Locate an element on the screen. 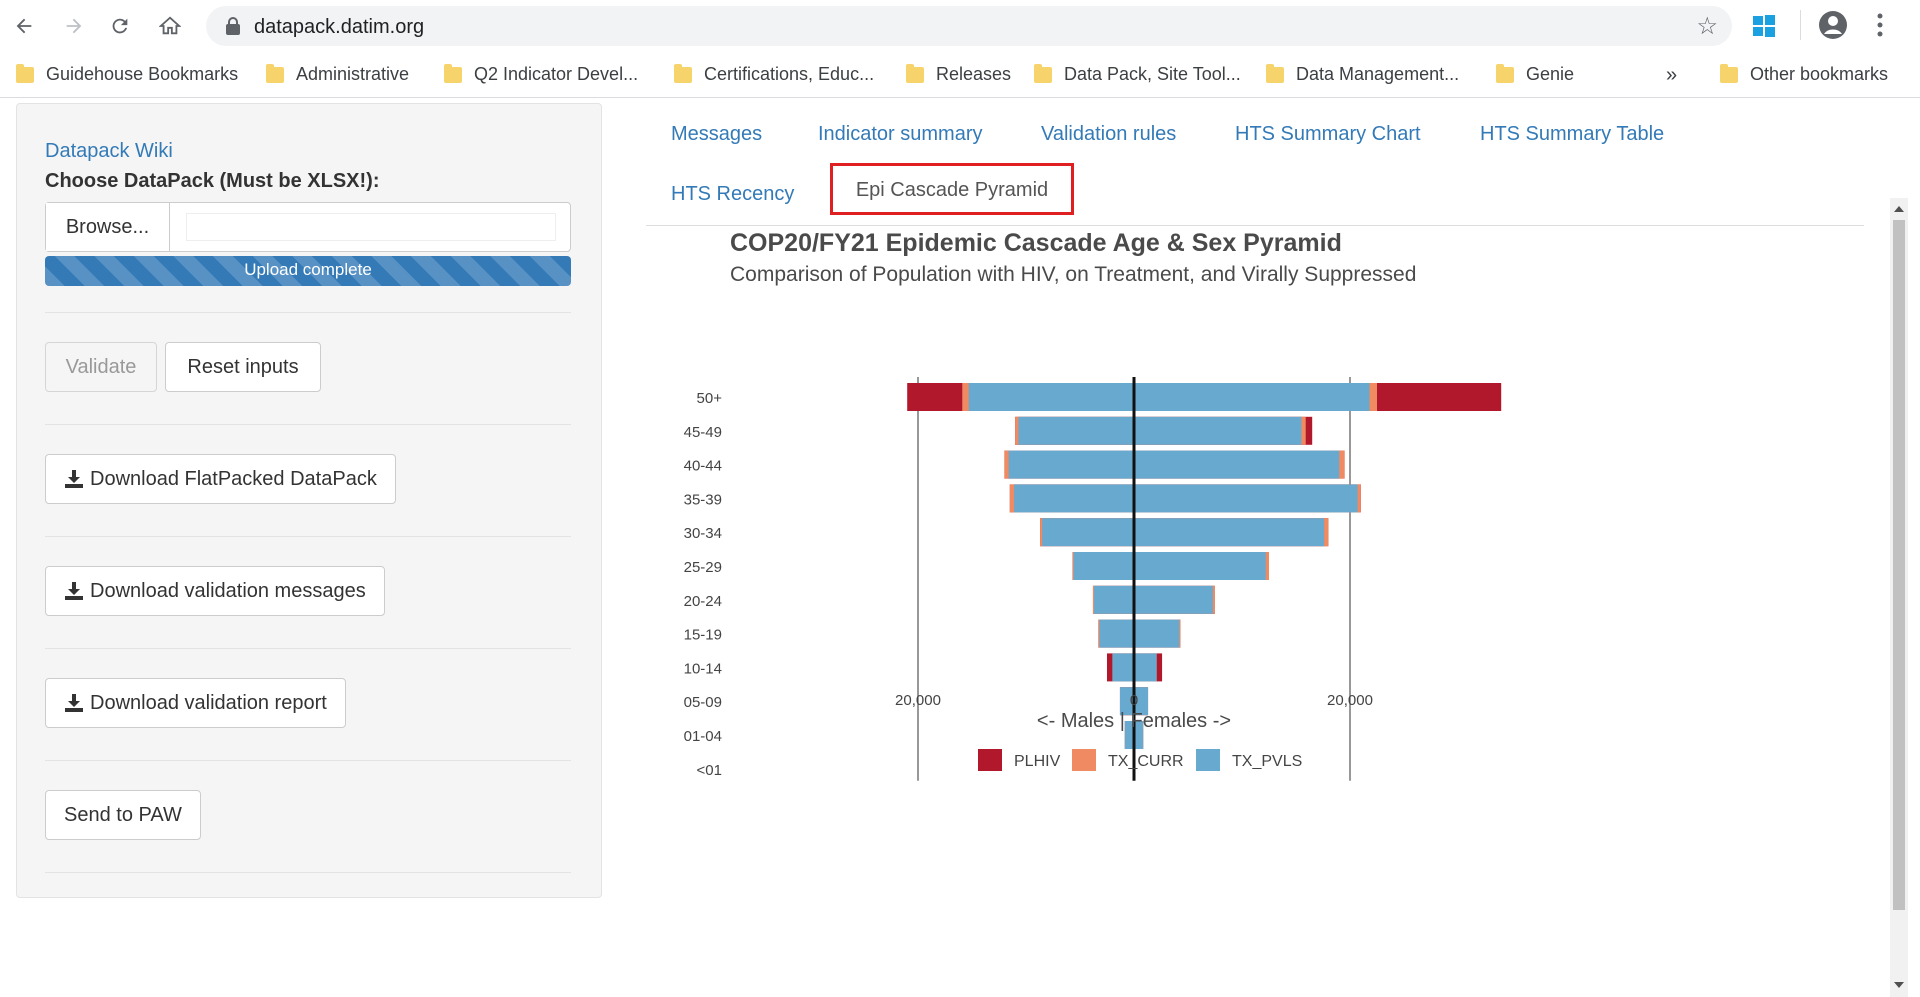  legend-label: TX_CURR is located at coordinates (1146, 761).